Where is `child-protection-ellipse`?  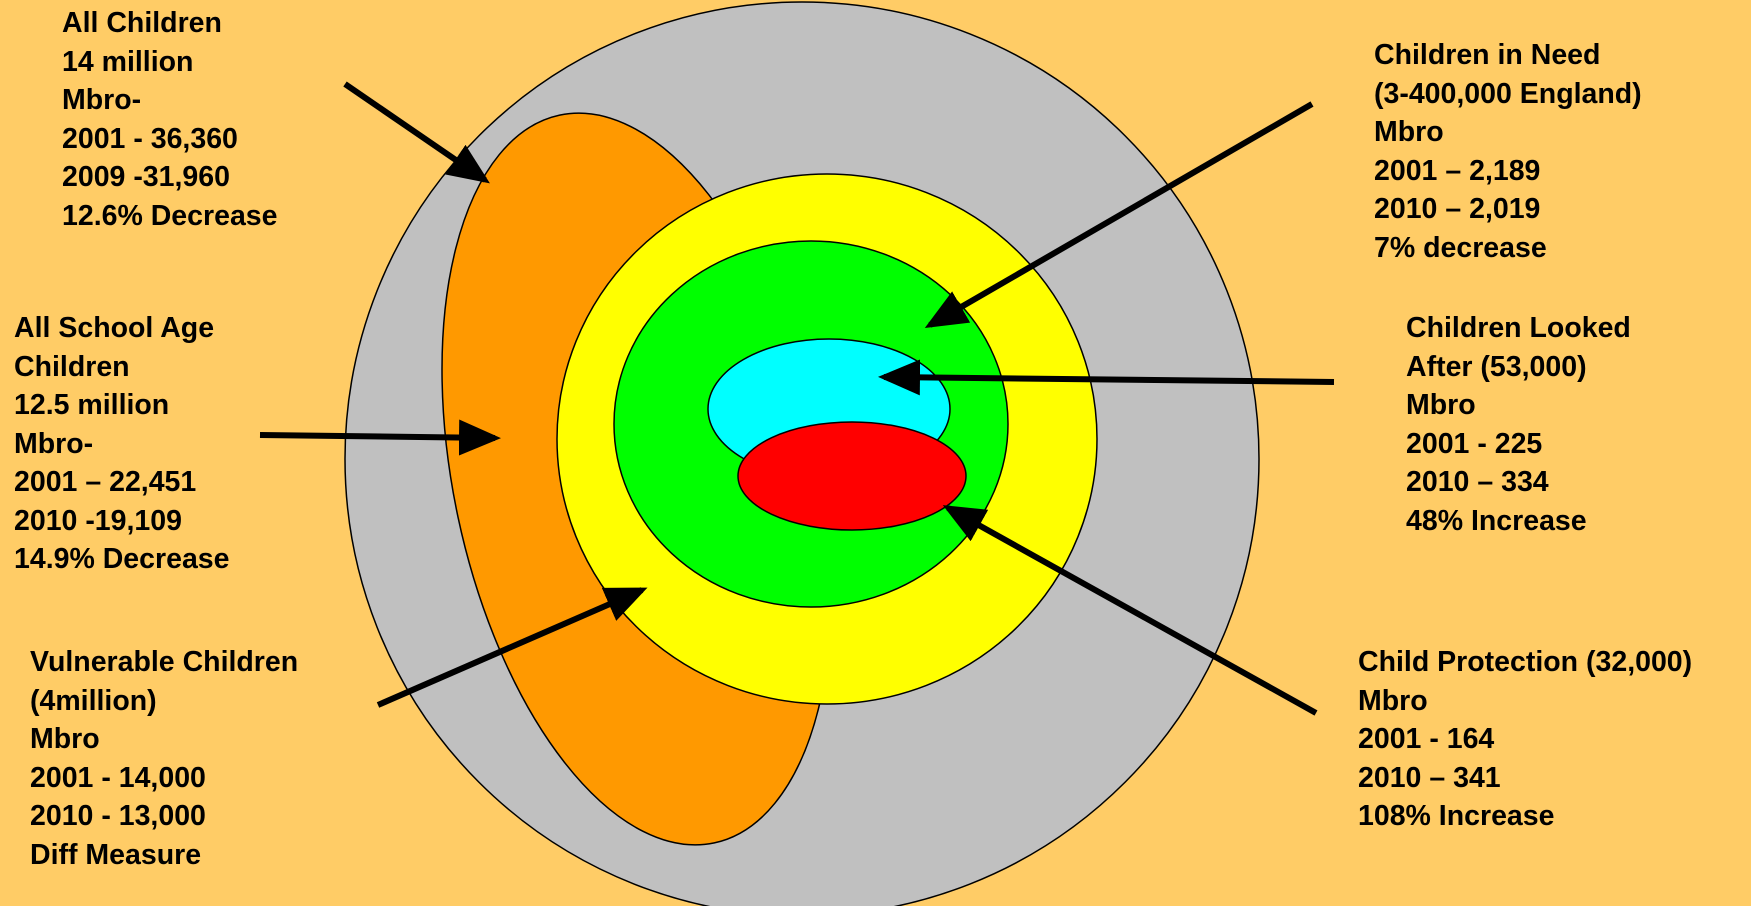
child-protection-ellipse is located at coordinates (852, 476).